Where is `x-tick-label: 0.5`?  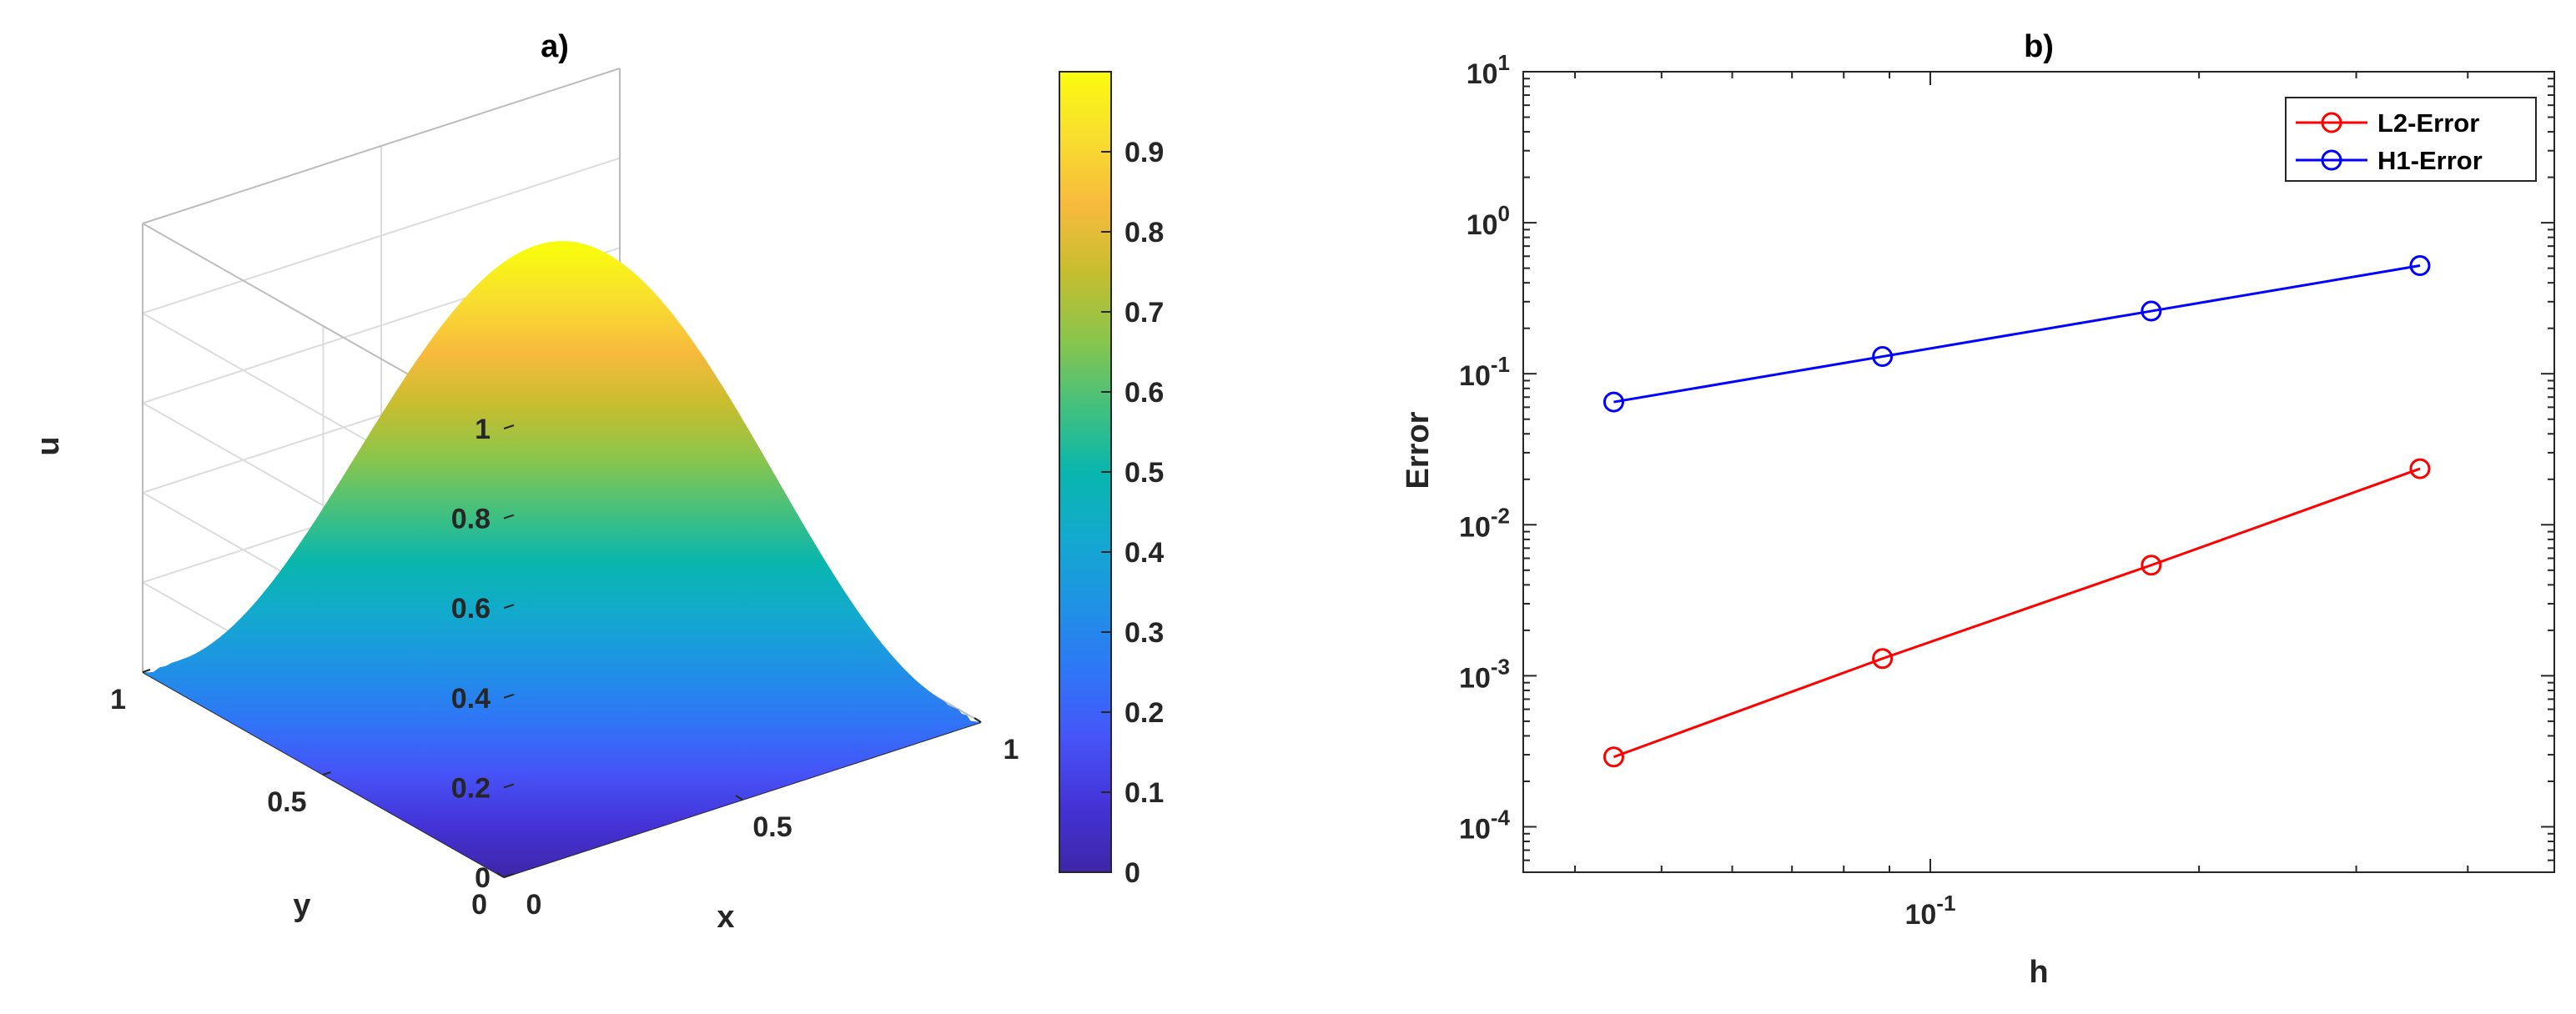 x-tick-label: 0.5 is located at coordinates (772, 827).